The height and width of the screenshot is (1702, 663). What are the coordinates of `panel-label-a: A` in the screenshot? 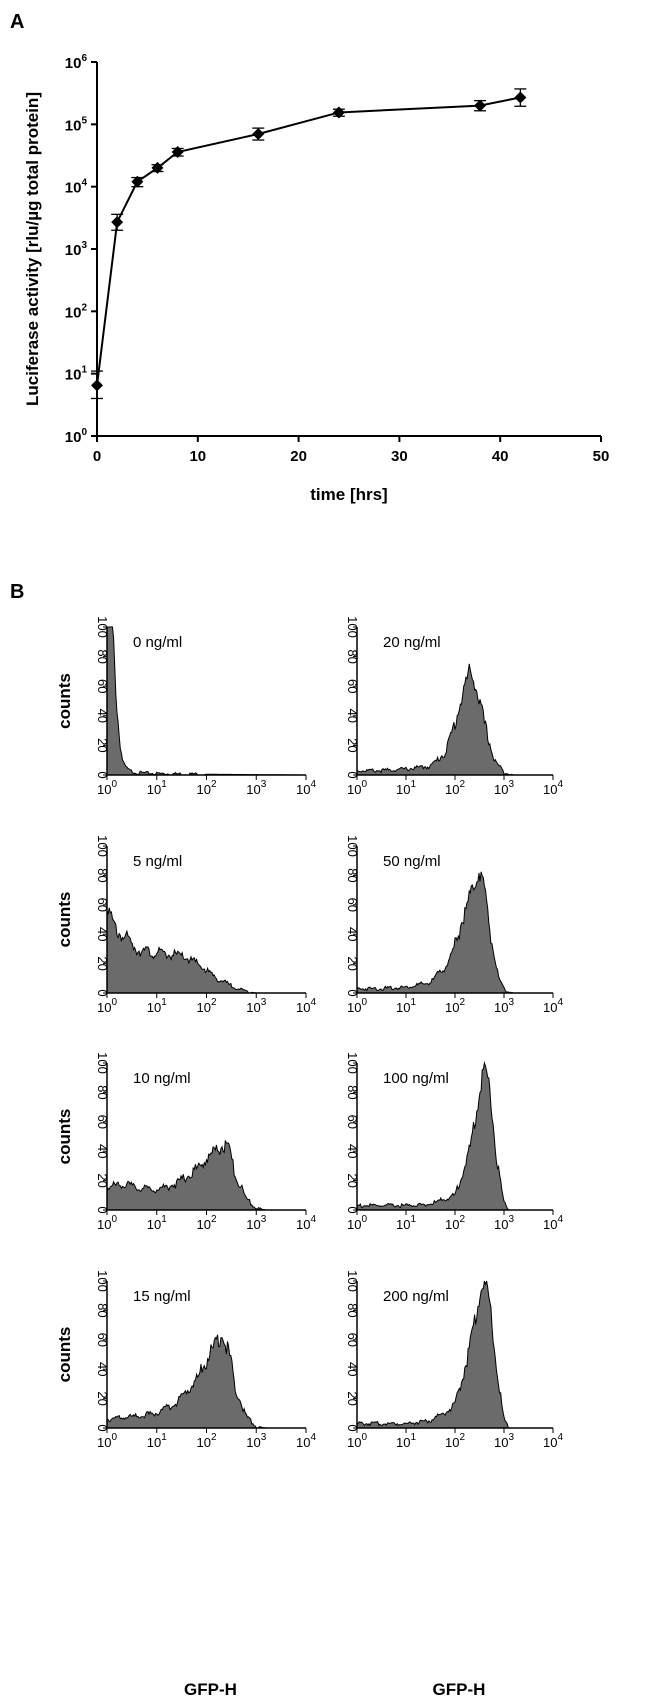 It's located at (17, 22).